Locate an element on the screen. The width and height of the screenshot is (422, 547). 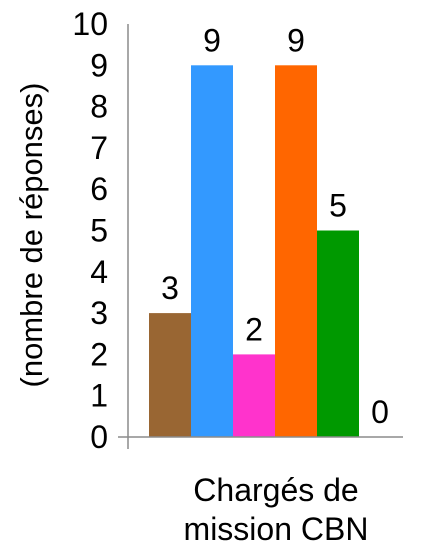
y-tick-label: 2 is located at coordinates (99, 354).